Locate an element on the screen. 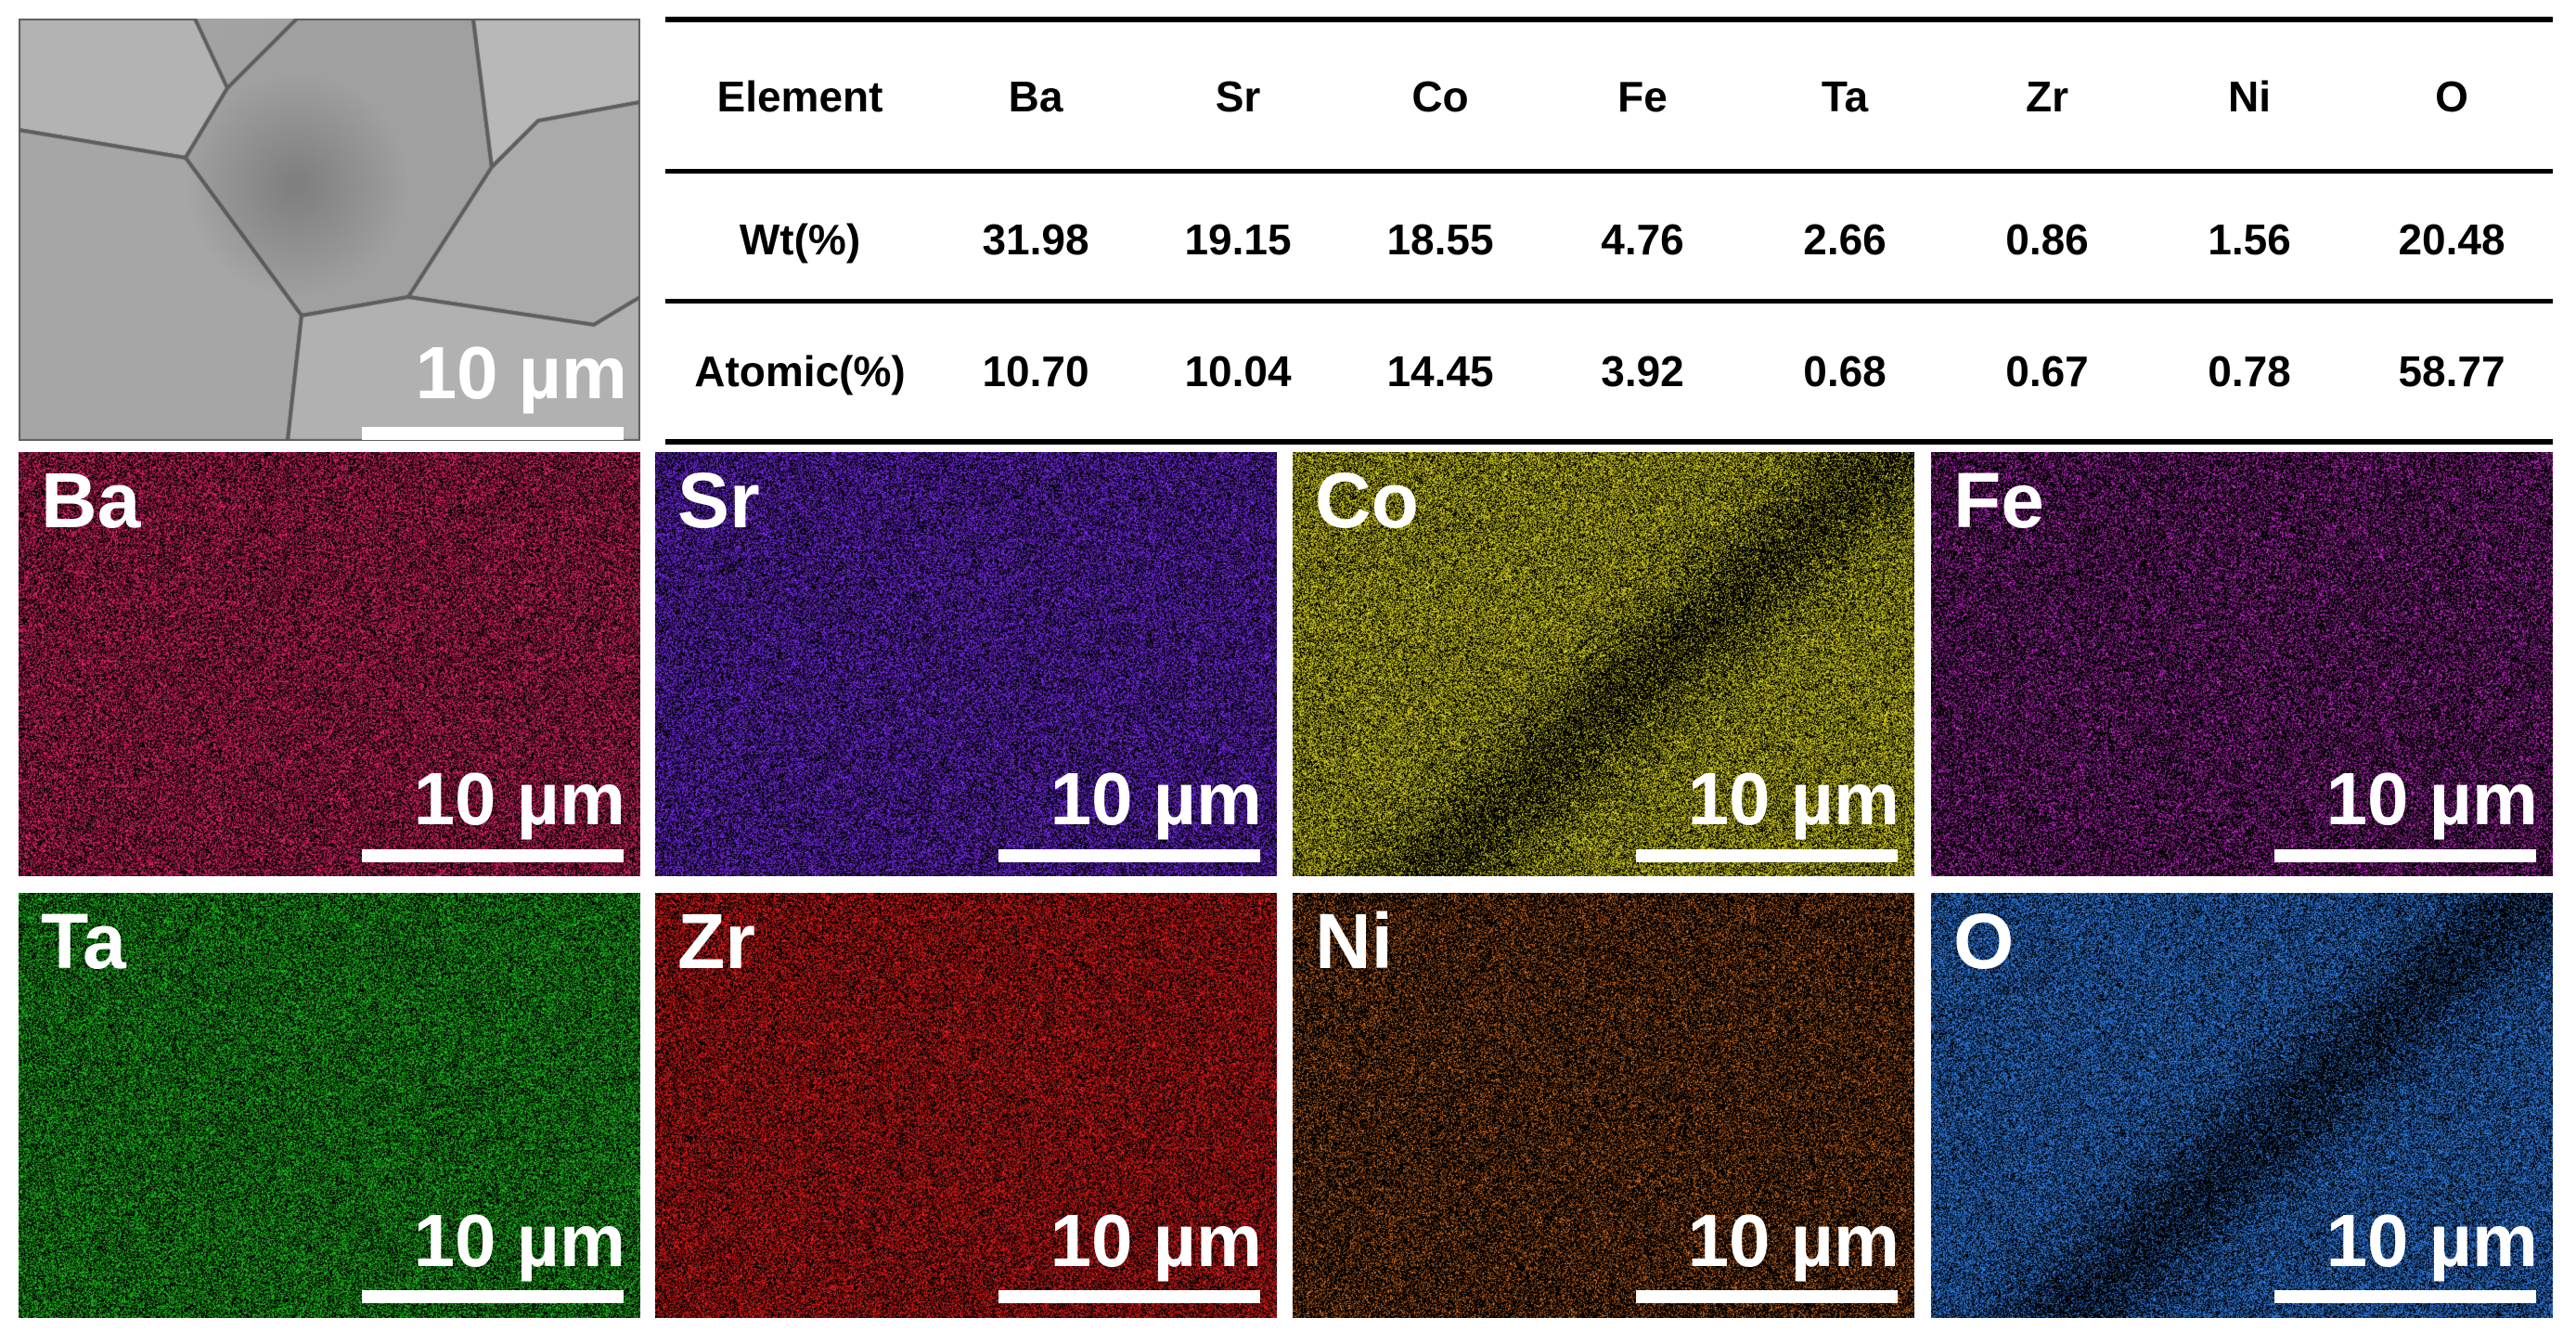 Image resolution: width=2576 pixels, height=1344 pixels. sem-scale-bar is located at coordinates (493, 433).